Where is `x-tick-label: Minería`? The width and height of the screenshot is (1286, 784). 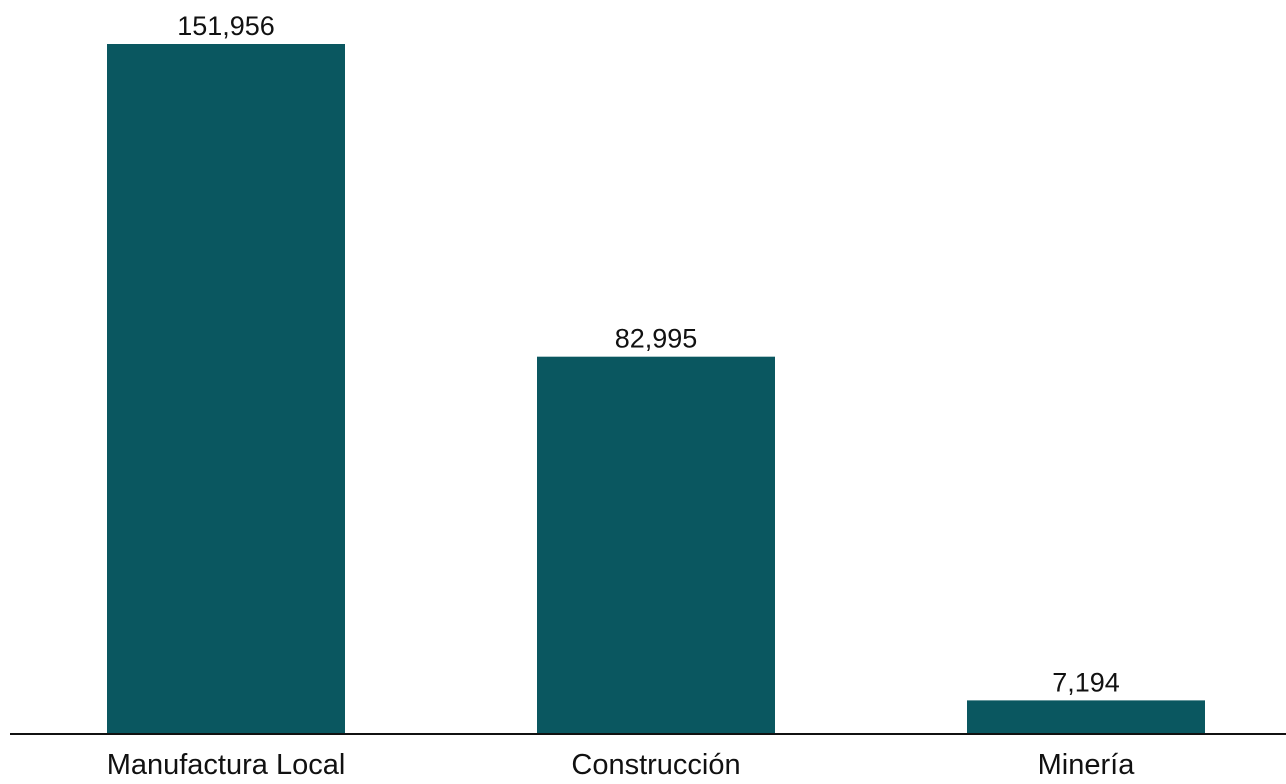
x-tick-label: Minería is located at coordinates (1087, 764).